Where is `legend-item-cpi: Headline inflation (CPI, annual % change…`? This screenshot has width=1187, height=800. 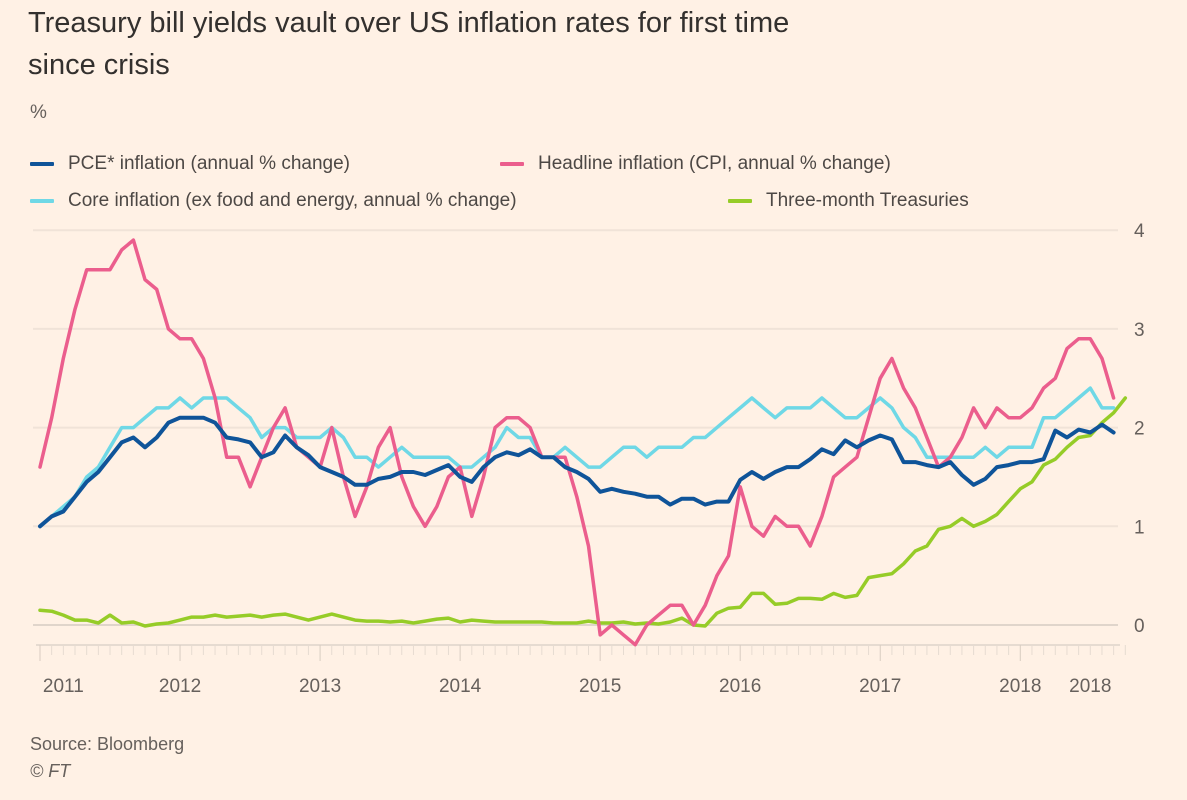
legend-item-cpi: Headline inflation (CPI, annual % change… is located at coordinates (695, 164).